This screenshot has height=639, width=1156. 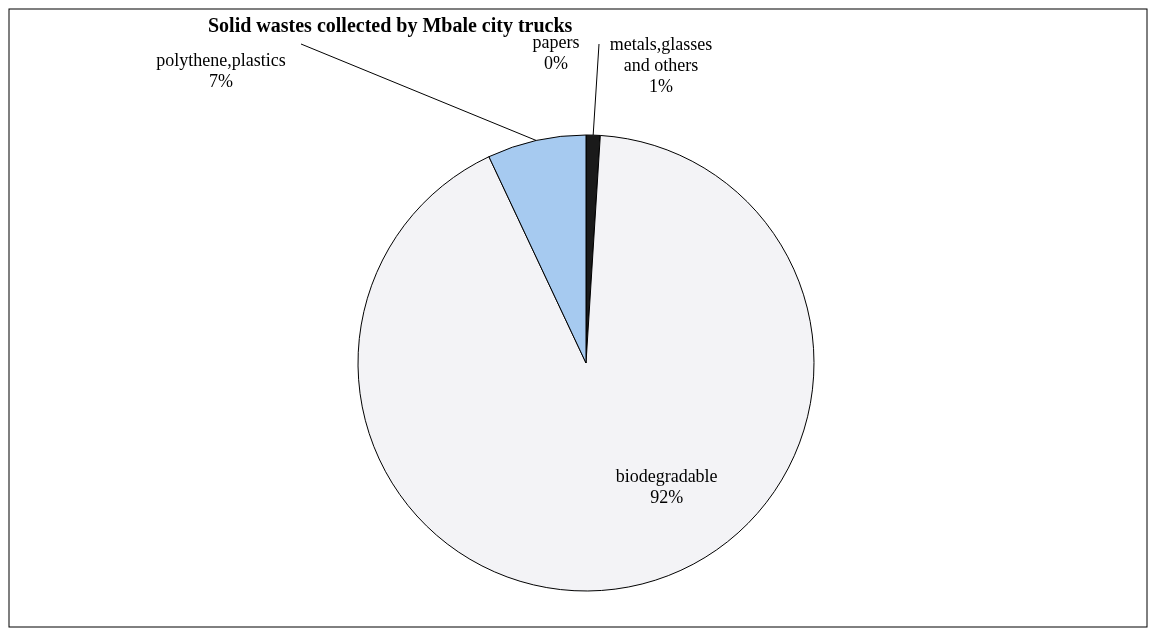 I want to click on data-label: 1%, so click(x=661, y=86).